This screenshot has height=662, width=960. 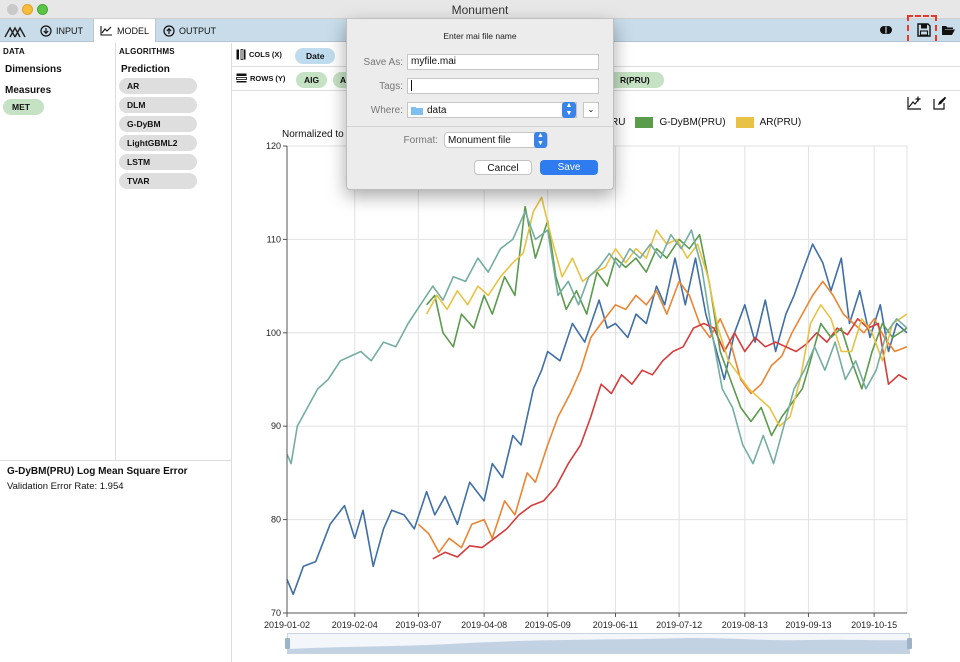 I want to click on title-bar: Monument, so click(x=480, y=9).